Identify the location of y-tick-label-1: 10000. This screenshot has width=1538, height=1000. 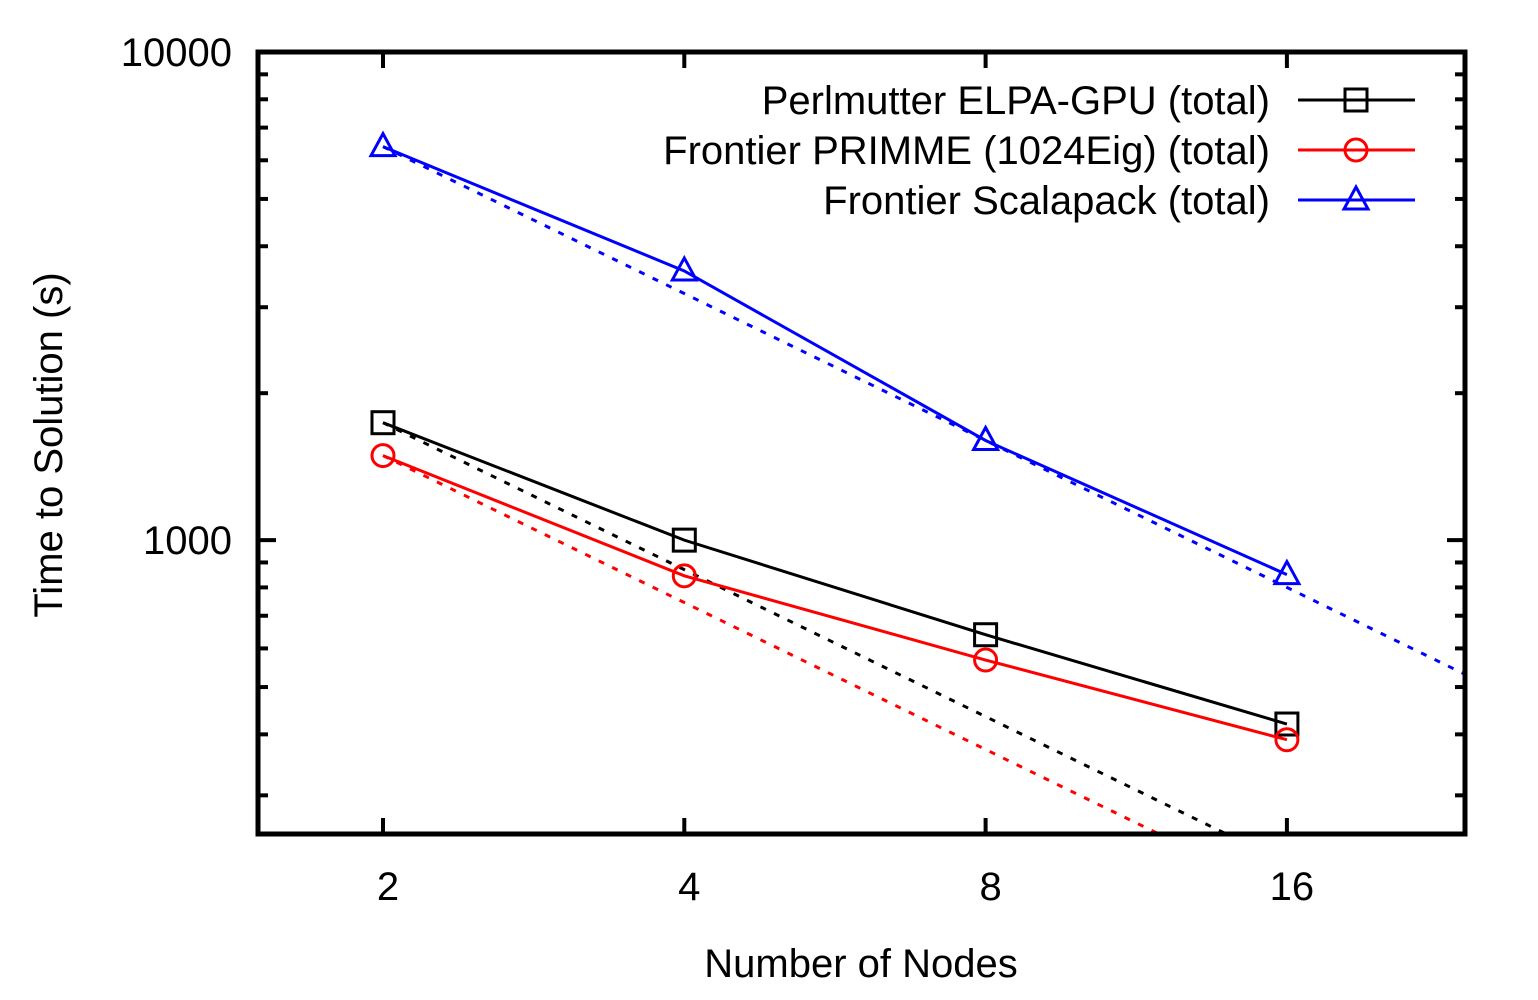
(176, 53).